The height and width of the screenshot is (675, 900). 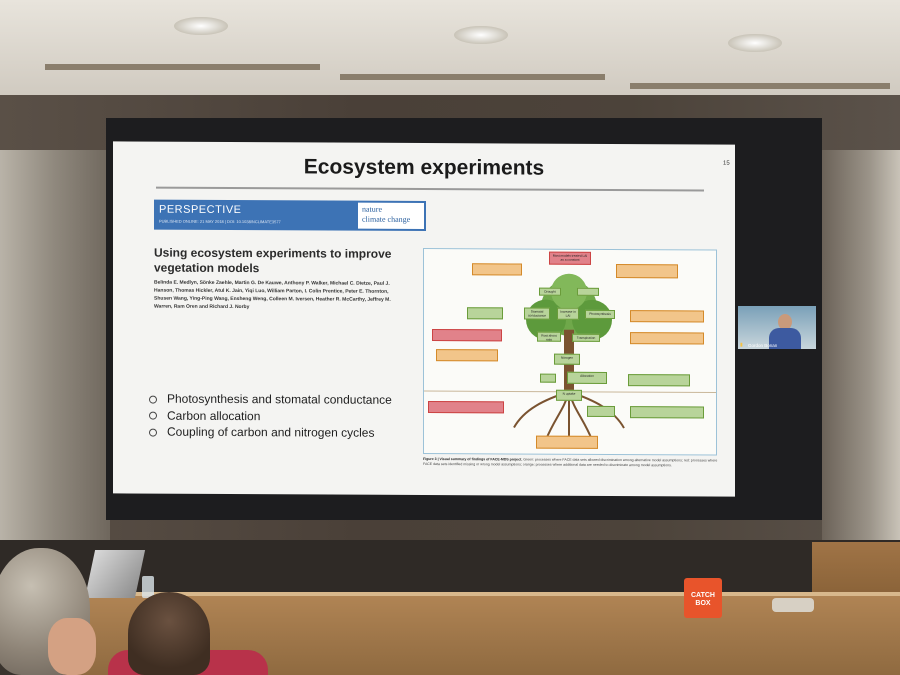 I want to click on bullet-item: Carbon allocation, so click(x=270, y=417).